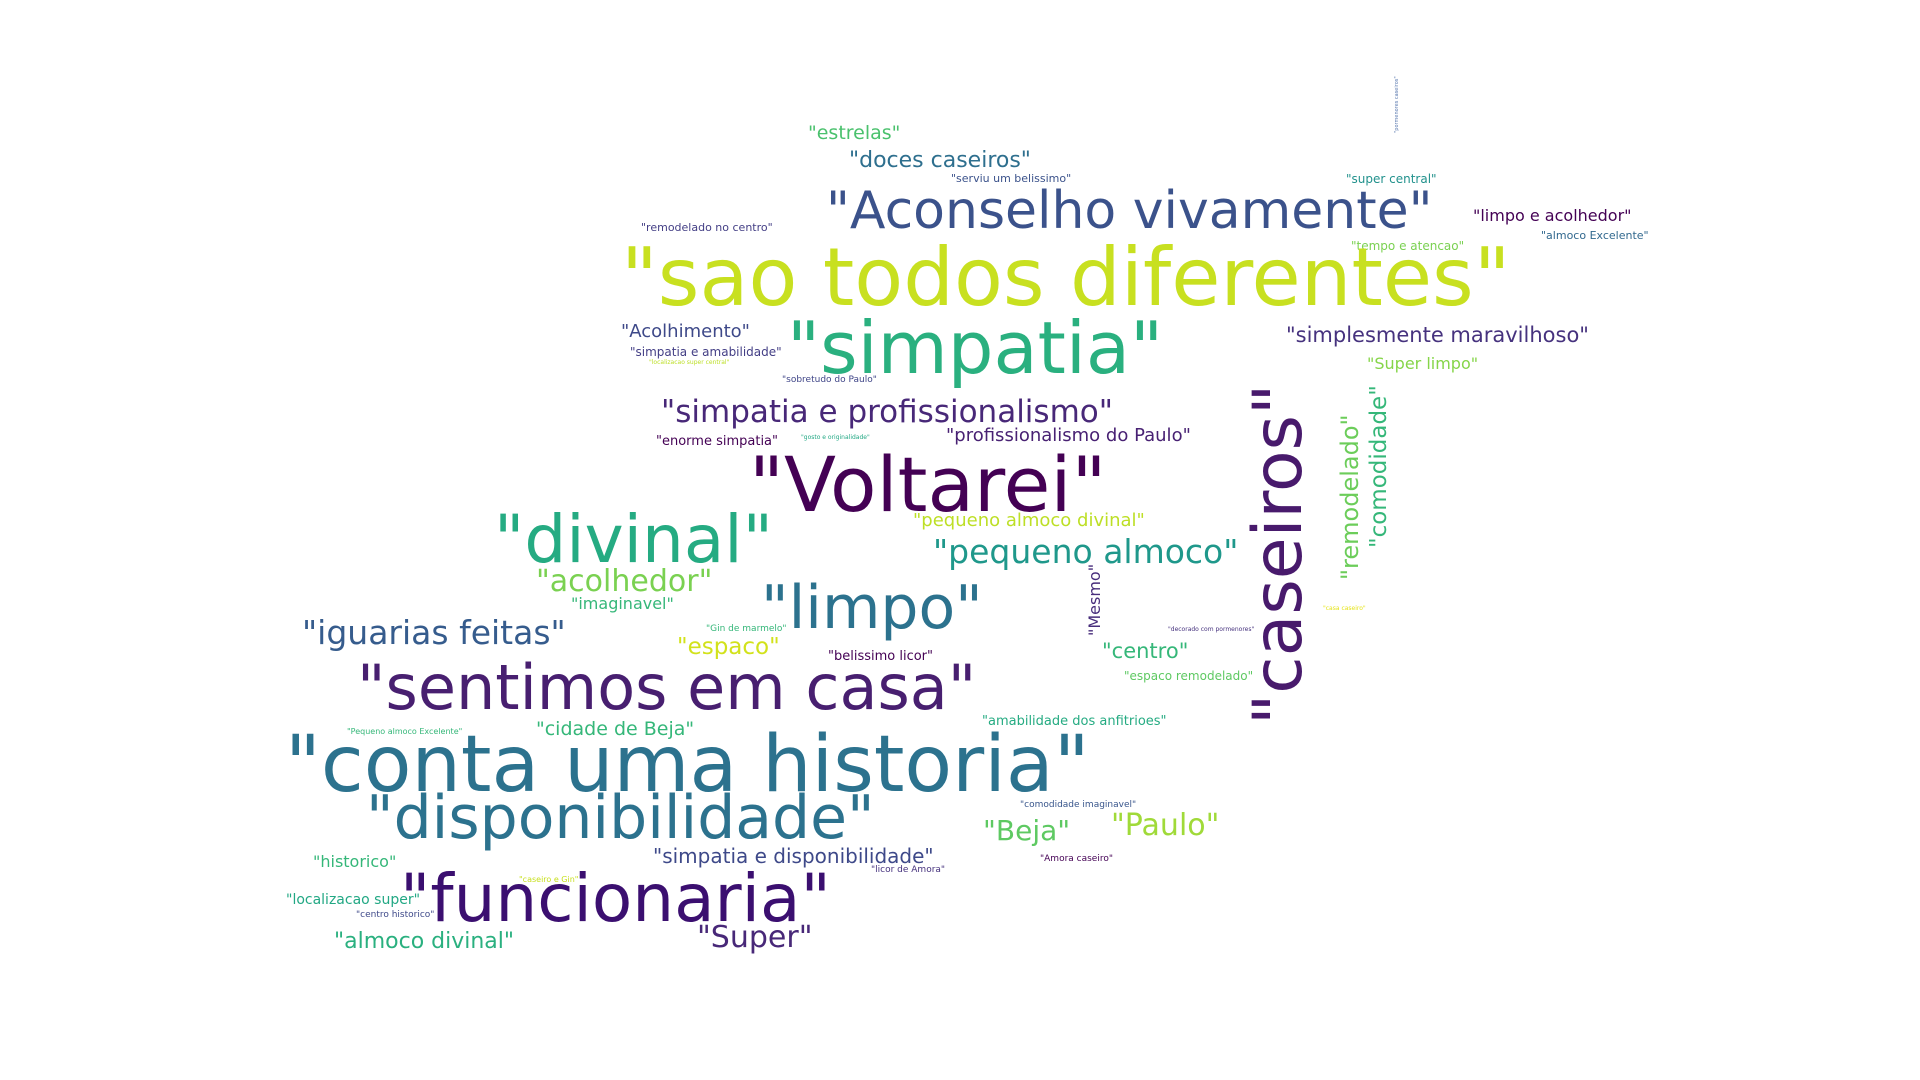 Image resolution: width=1920 pixels, height=1080 pixels. I want to click on word: "pequeno almoco", so click(1086, 551).